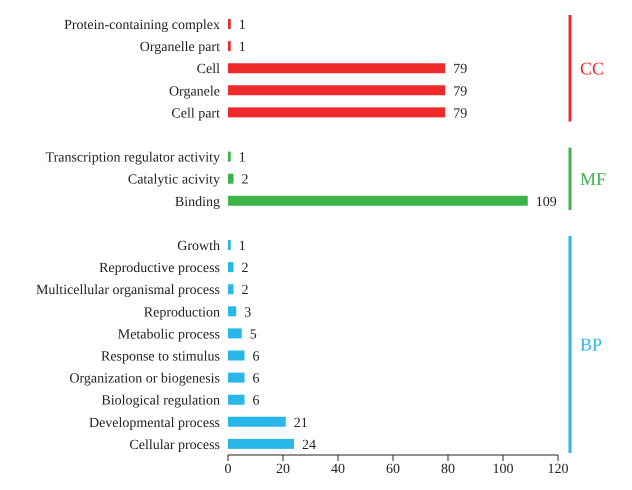 The height and width of the screenshot is (490, 632). I want to click on text: CC, so click(592, 68).